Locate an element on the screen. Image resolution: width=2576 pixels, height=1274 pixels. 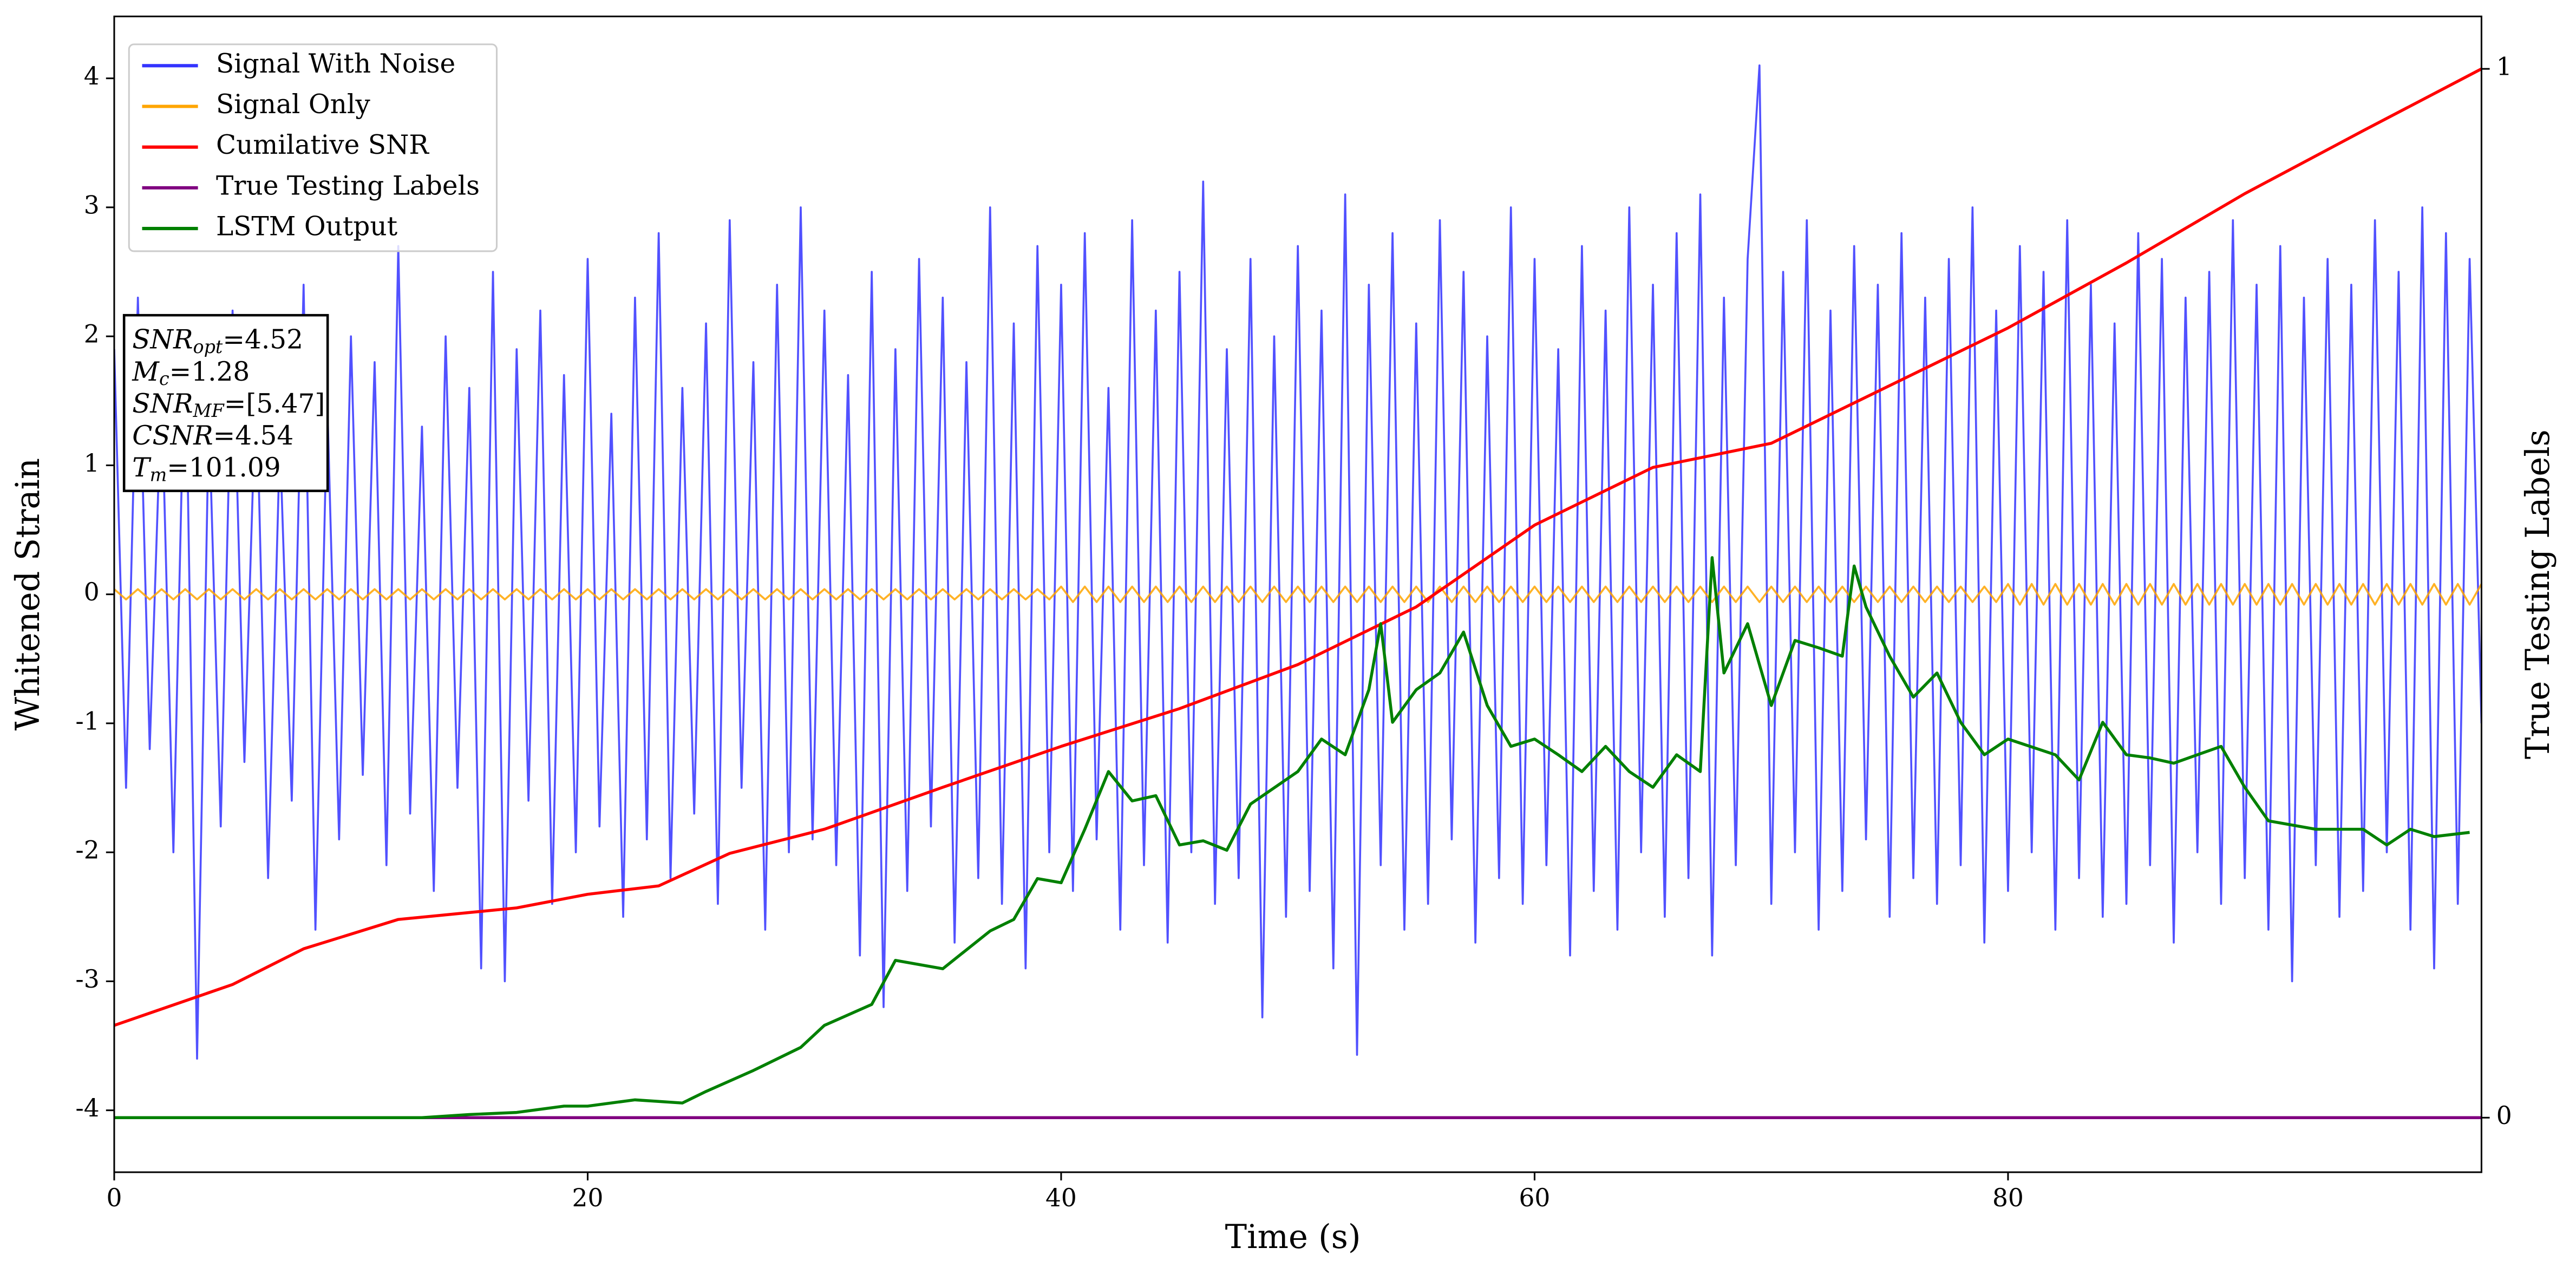
annotation-subscript: c is located at coordinates (164, 378).